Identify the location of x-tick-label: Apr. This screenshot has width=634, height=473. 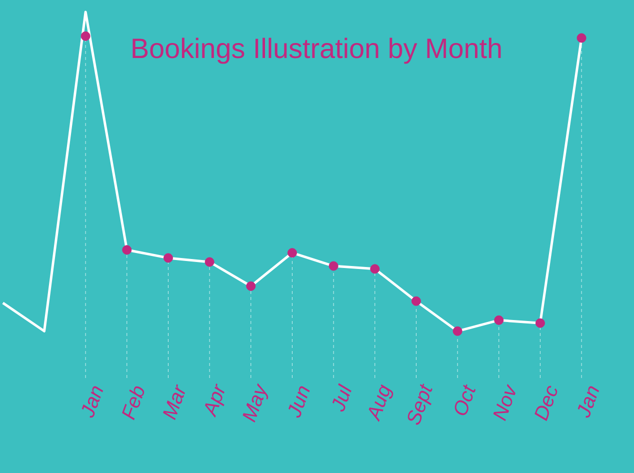
(214, 400).